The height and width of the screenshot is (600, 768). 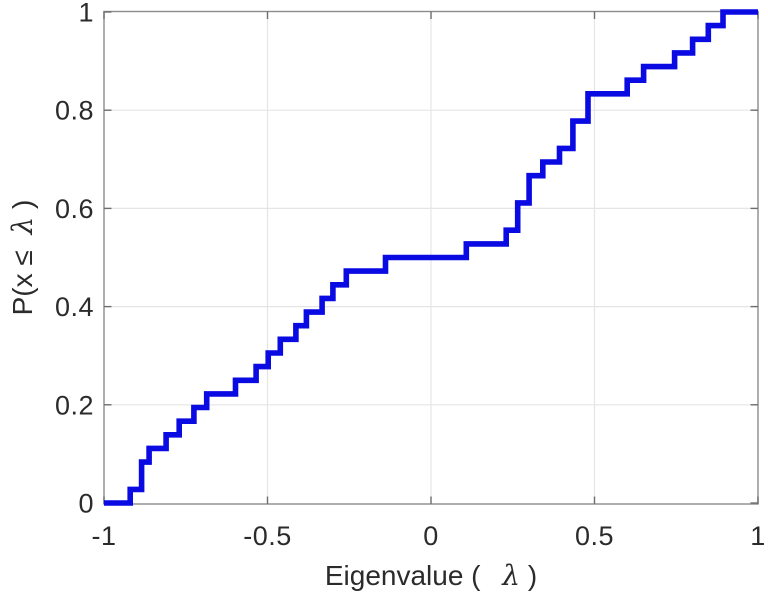 I want to click on y-axis-label: P(x ≤ λ ), so click(x=22, y=258).